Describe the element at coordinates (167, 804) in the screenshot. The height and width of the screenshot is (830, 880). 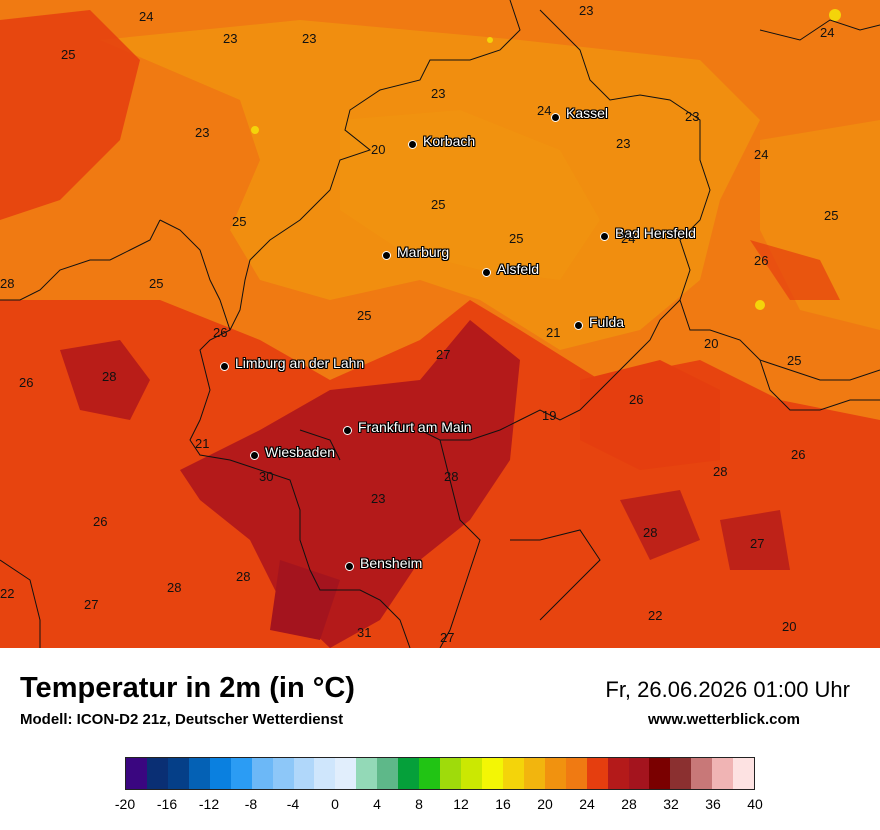
I see `legend-tick-label: -16` at that location.